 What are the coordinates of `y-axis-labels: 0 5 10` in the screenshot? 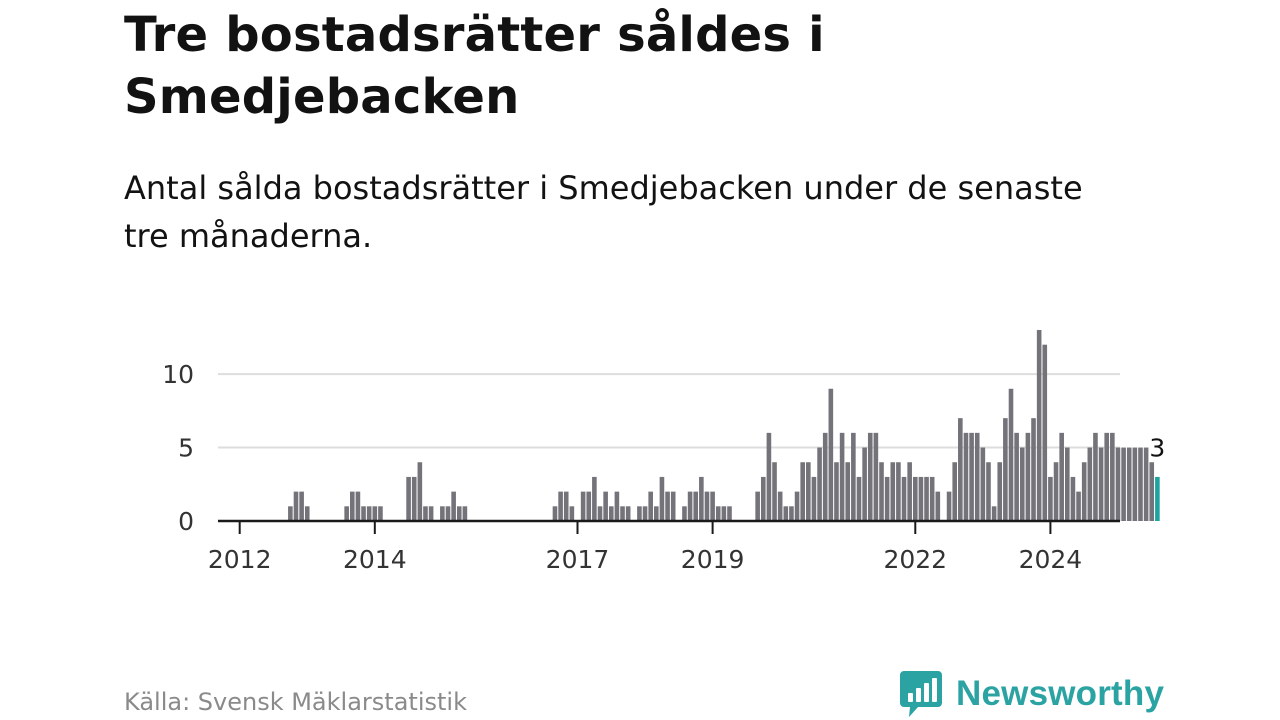 It's located at (178, 448).